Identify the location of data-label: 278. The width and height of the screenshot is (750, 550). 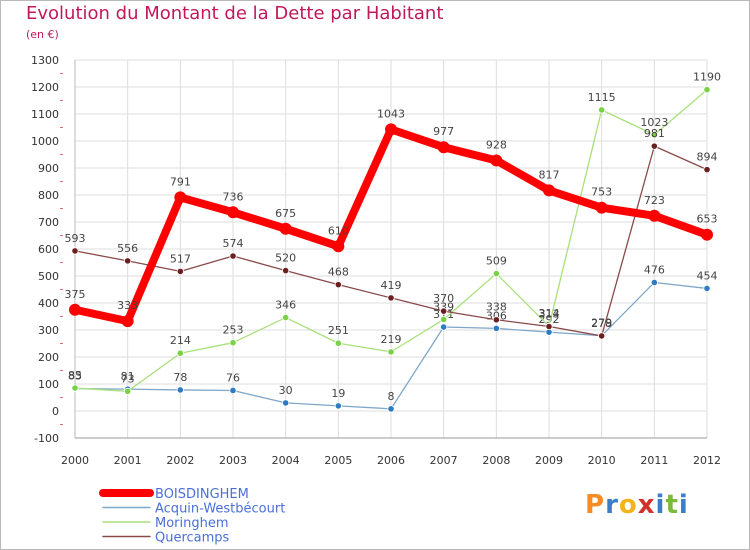
(601, 323).